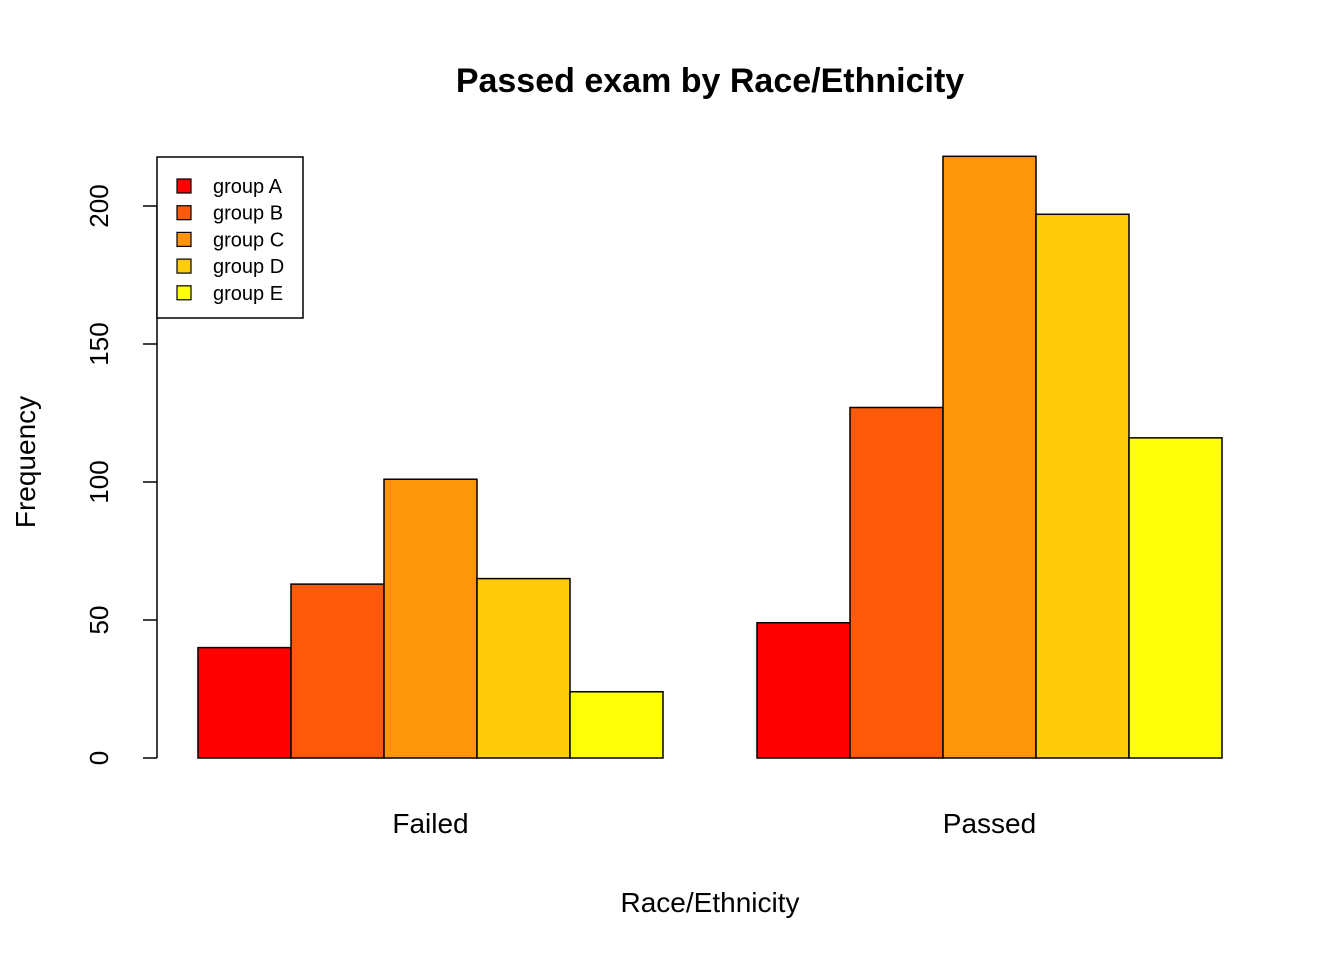  I want to click on legend-label: group B, so click(248, 214).